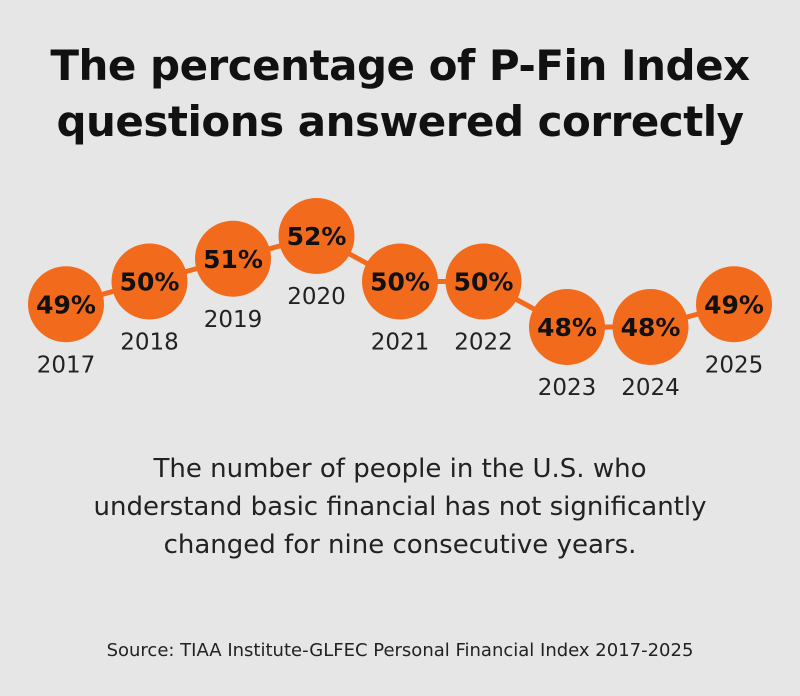  What do you see at coordinates (400, 545) in the screenshot?
I see `caption-line-3: changed for nine consecutive years.` at bounding box center [400, 545].